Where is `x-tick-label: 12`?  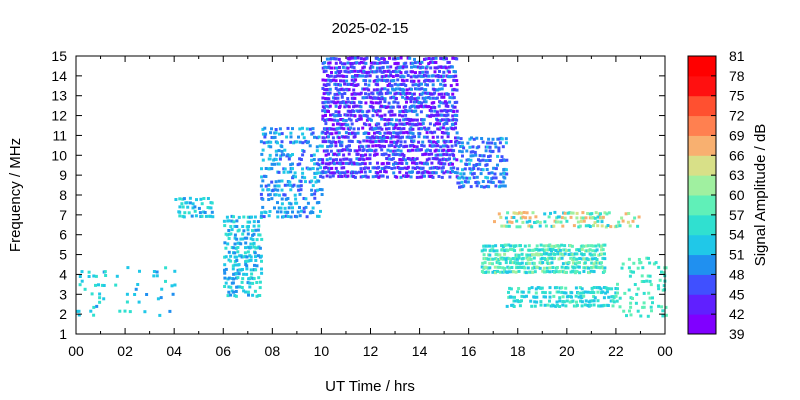
x-tick-label: 12 is located at coordinates (371, 351).